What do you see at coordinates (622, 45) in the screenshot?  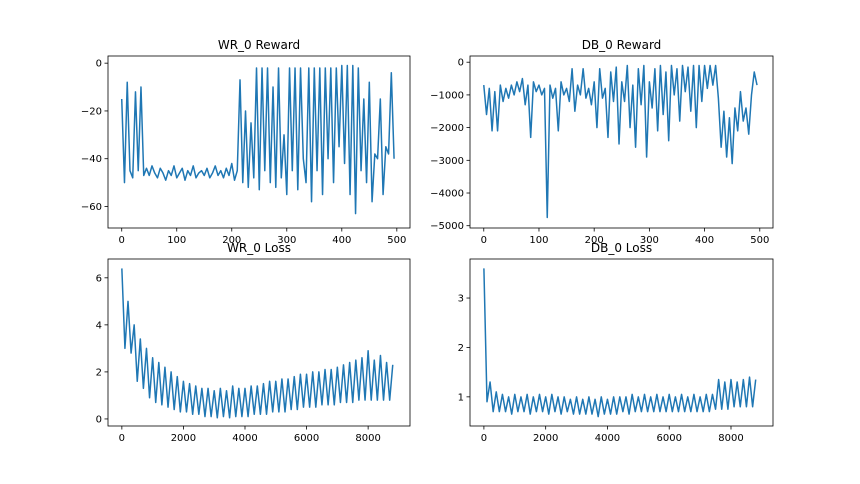 I see `chart-title: DB_0 Reward` at bounding box center [622, 45].